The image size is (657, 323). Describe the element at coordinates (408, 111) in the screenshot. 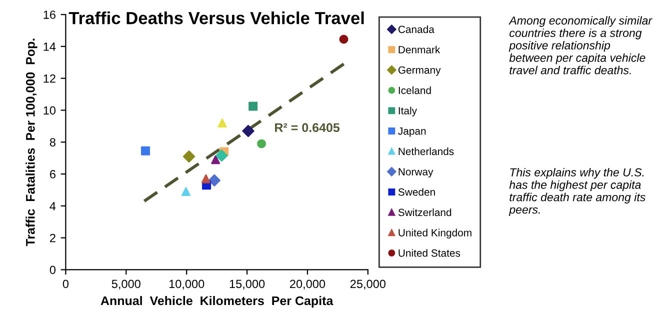

I see `legend-label: Italy` at that location.